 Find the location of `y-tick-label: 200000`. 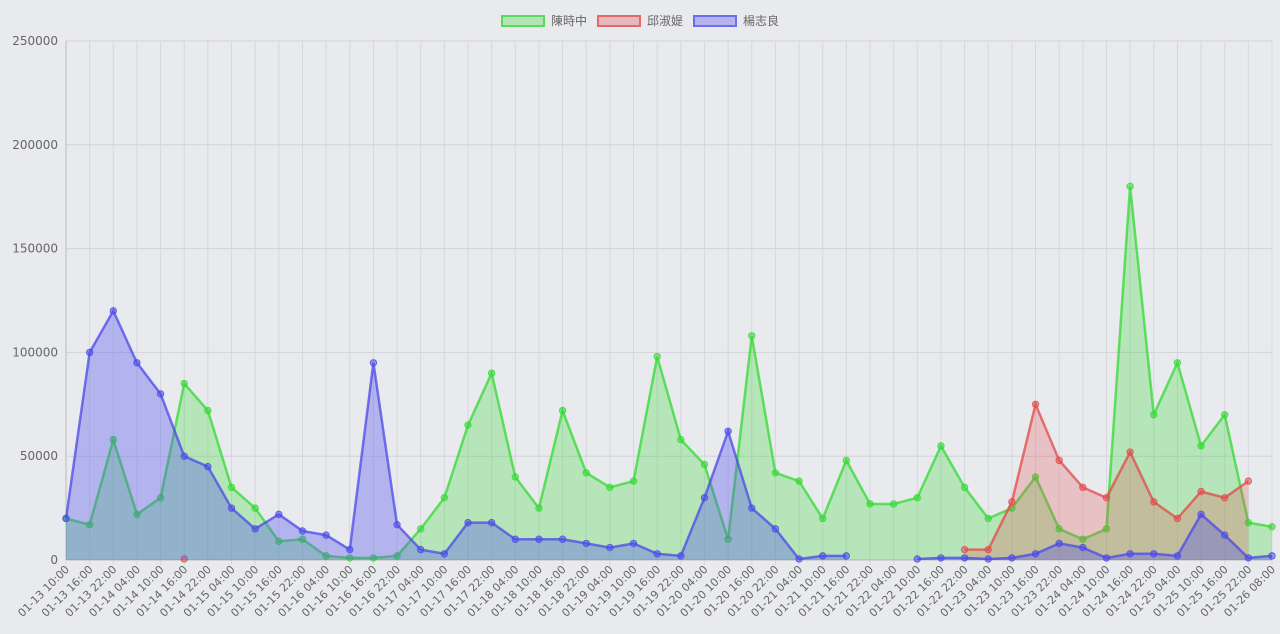

y-tick-label: 200000 is located at coordinates (35, 145).